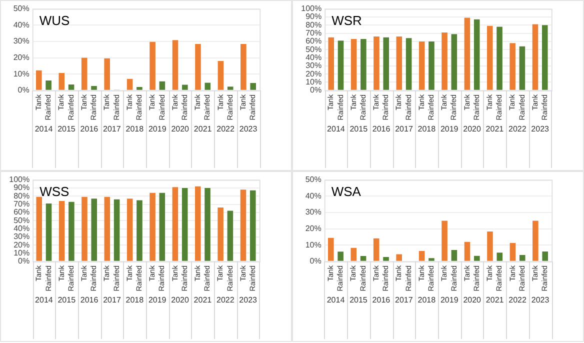  Describe the element at coordinates (313, 245) in the screenshot. I see `y-tick-label: 10%` at that location.